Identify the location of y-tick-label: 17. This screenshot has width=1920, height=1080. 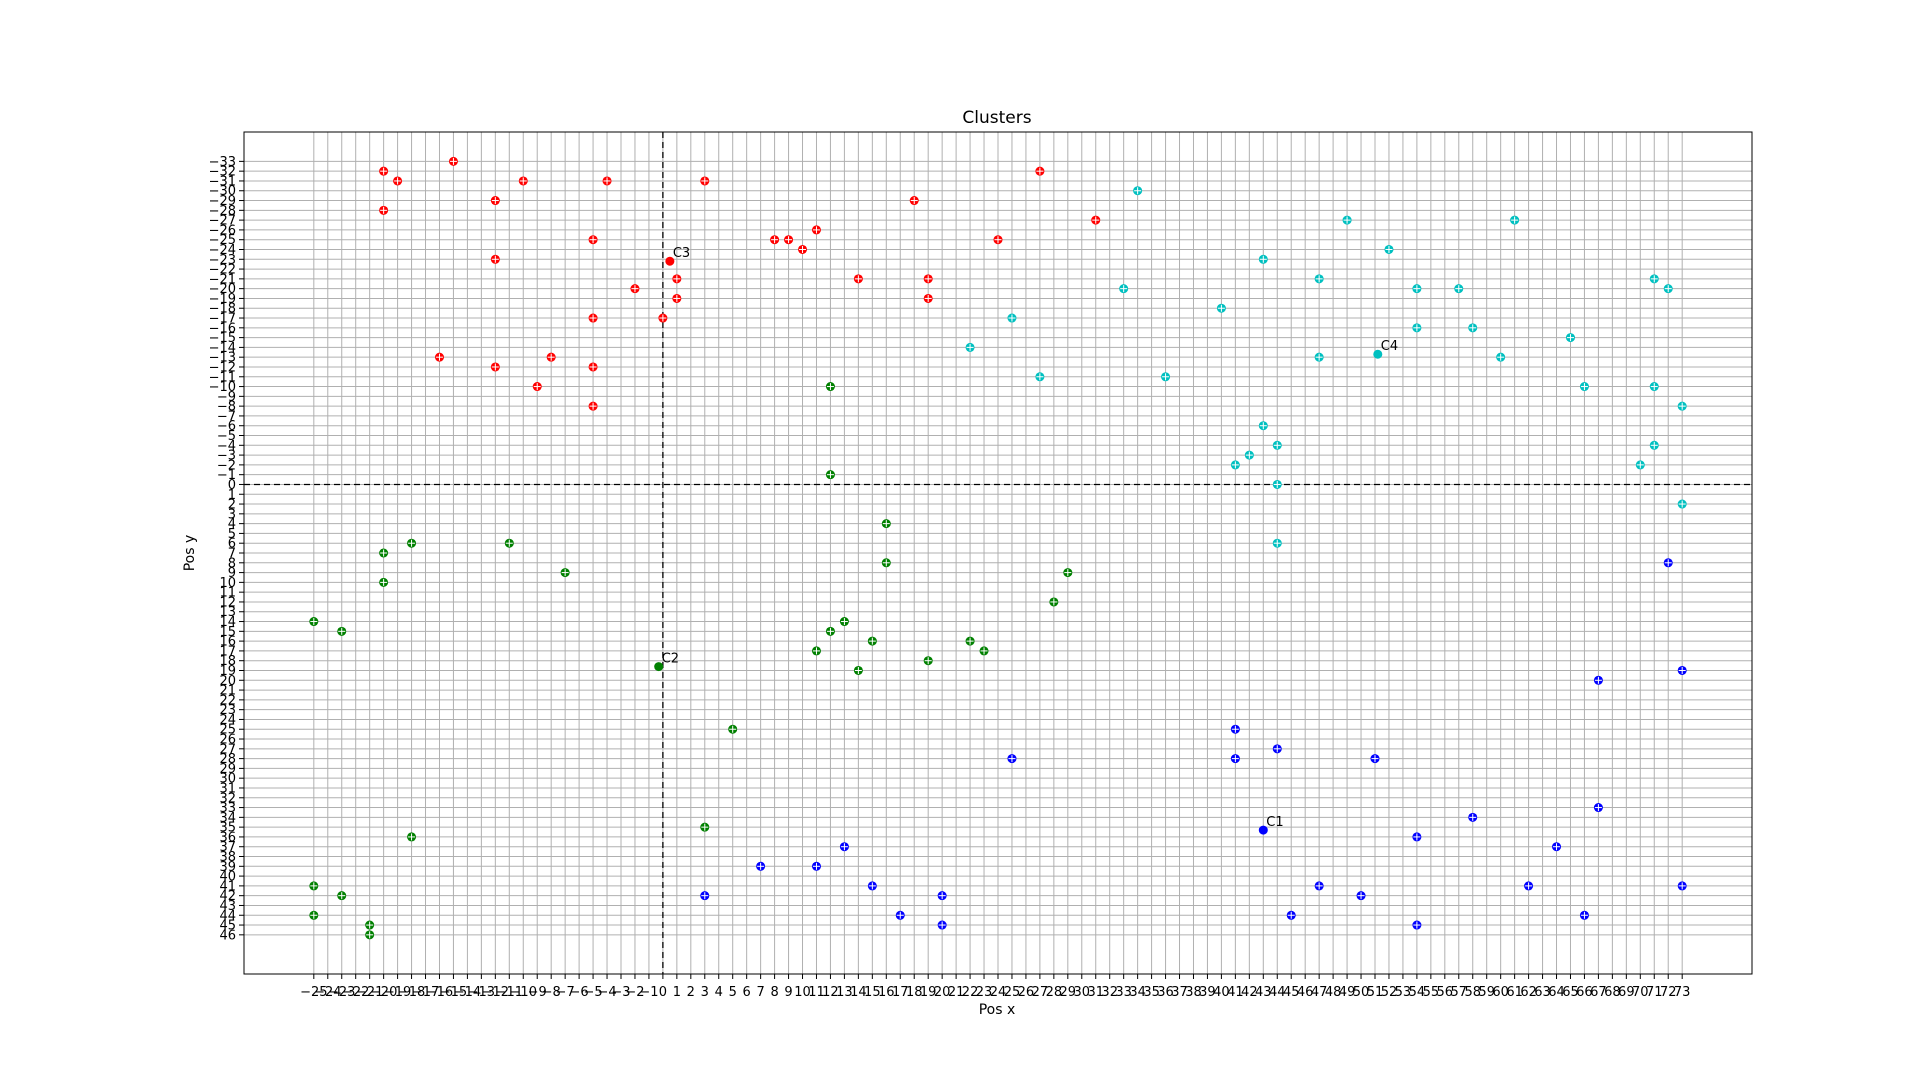
(227, 651).